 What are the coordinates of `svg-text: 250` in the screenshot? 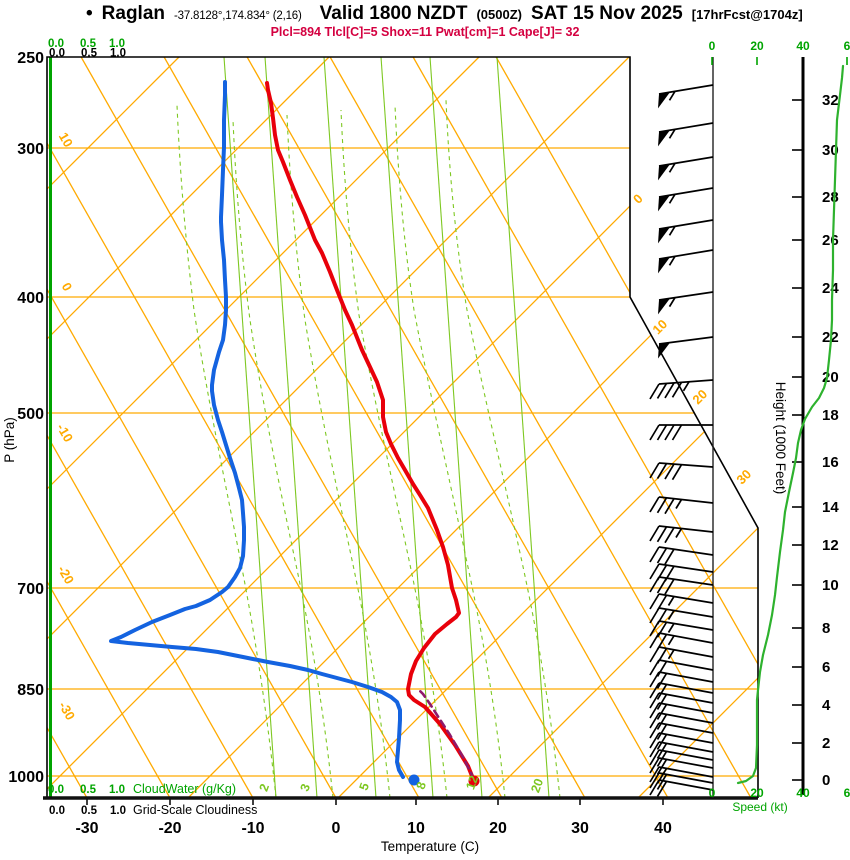 It's located at (30, 58).